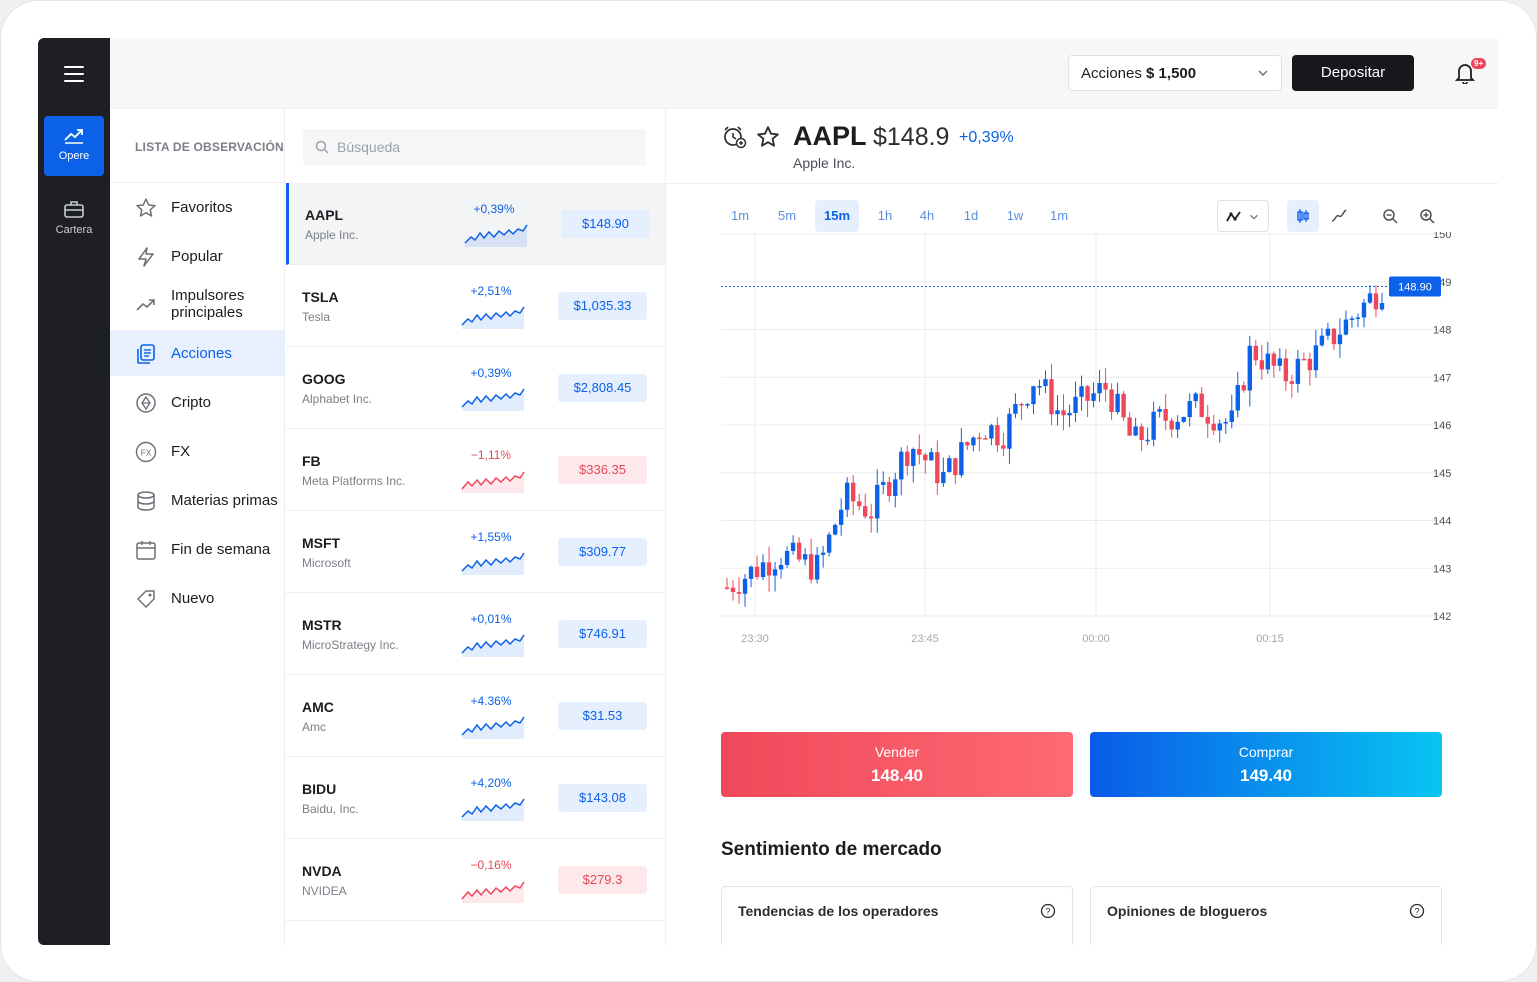 This screenshot has height=982, width=1537. Describe the element at coordinates (1415, 288) in the screenshot. I see `last-price-label: 148.90` at that location.